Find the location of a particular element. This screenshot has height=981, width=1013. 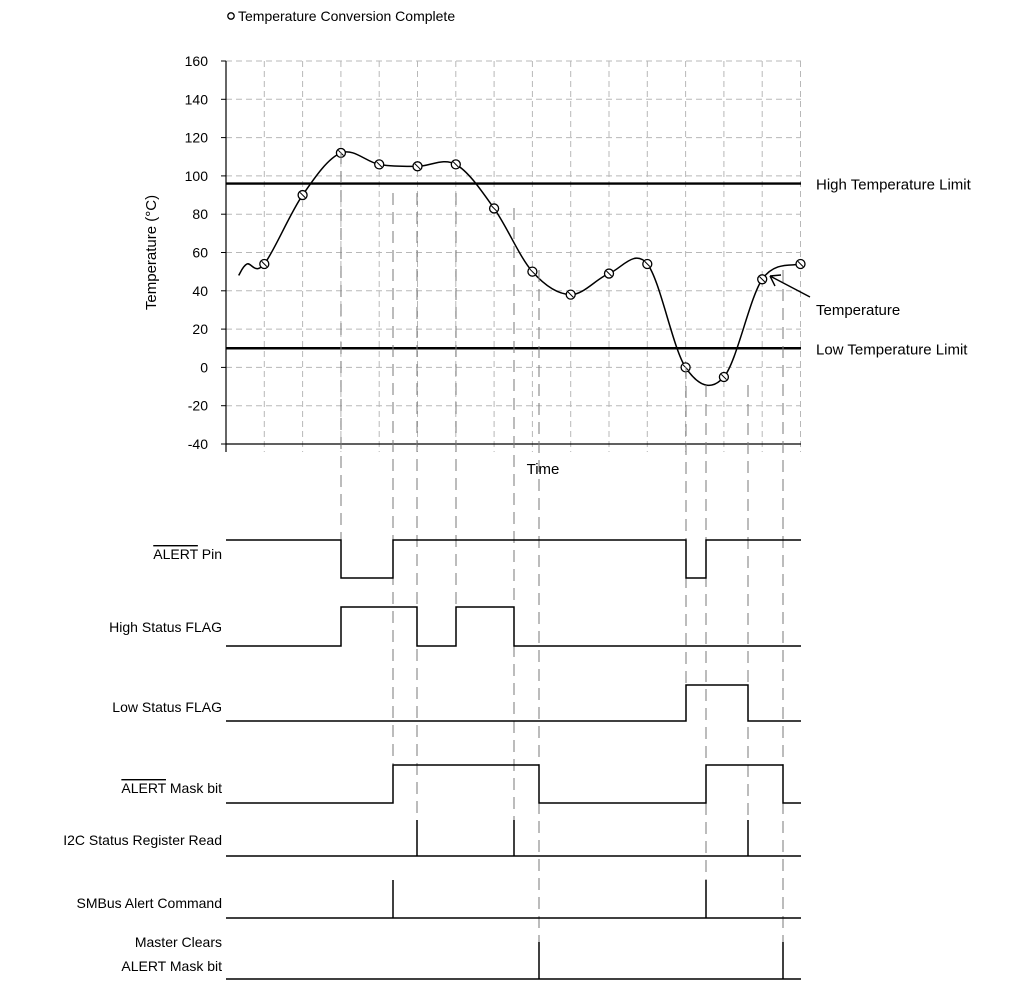

signal-label-line1: Master Clears is located at coordinates (178, 942).